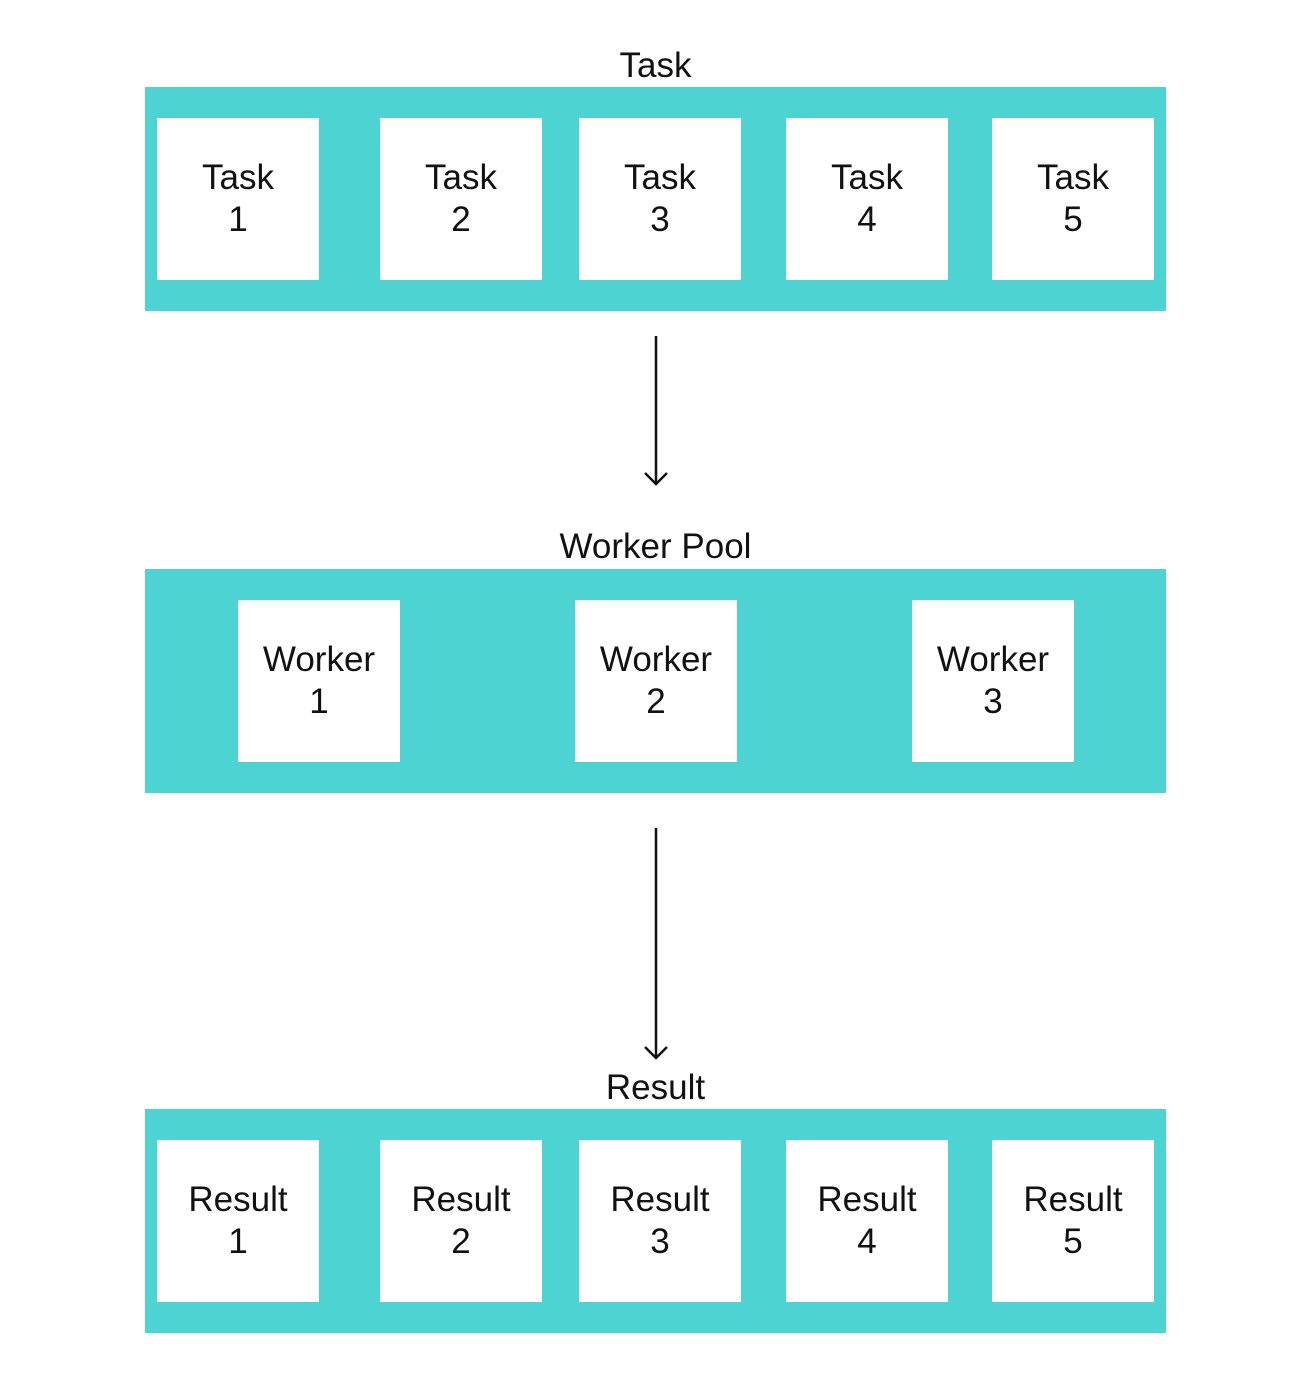 This screenshot has width=1311, height=1382. I want to click on result-card-number: 1, so click(238, 1241).